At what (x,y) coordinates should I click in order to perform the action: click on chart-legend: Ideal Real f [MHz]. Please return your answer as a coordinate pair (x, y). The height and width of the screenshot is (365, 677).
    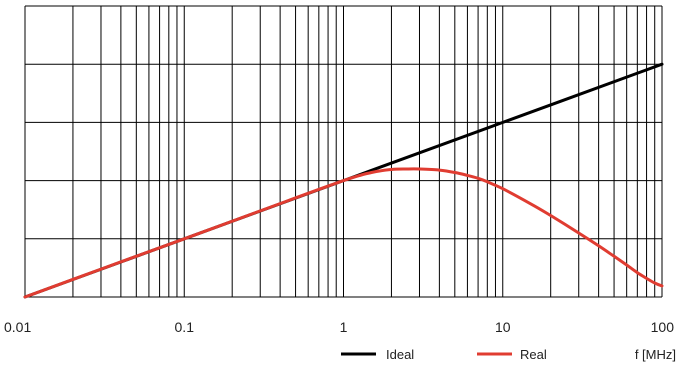
    Looking at the image, I should click on (508, 354).